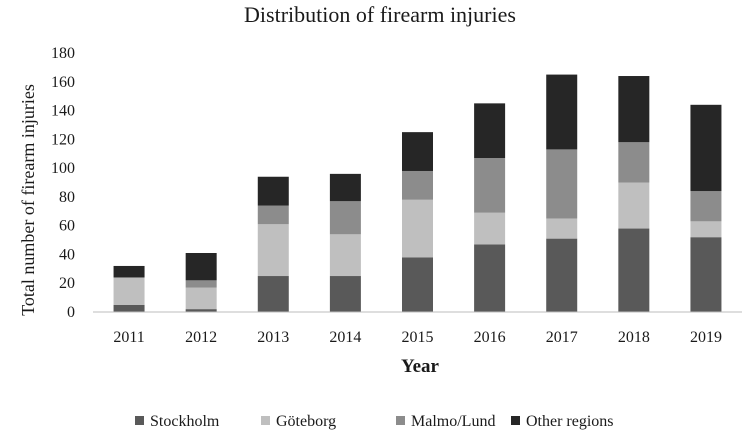 The height and width of the screenshot is (440, 752). What do you see at coordinates (374, 421) in the screenshot?
I see `legend: Stockholm Göteborg Malmo/Lund Other regions` at bounding box center [374, 421].